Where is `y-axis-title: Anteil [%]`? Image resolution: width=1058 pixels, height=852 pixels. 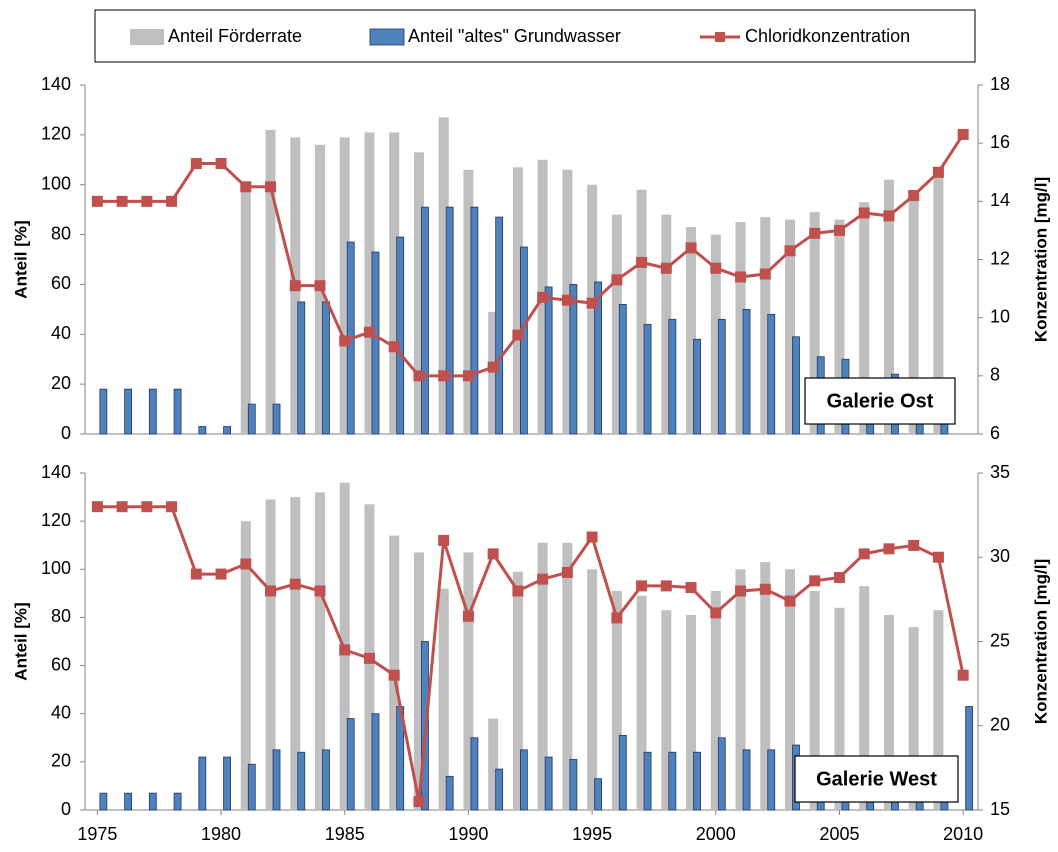
y-axis-title: Anteil [%] is located at coordinates (20, 641).